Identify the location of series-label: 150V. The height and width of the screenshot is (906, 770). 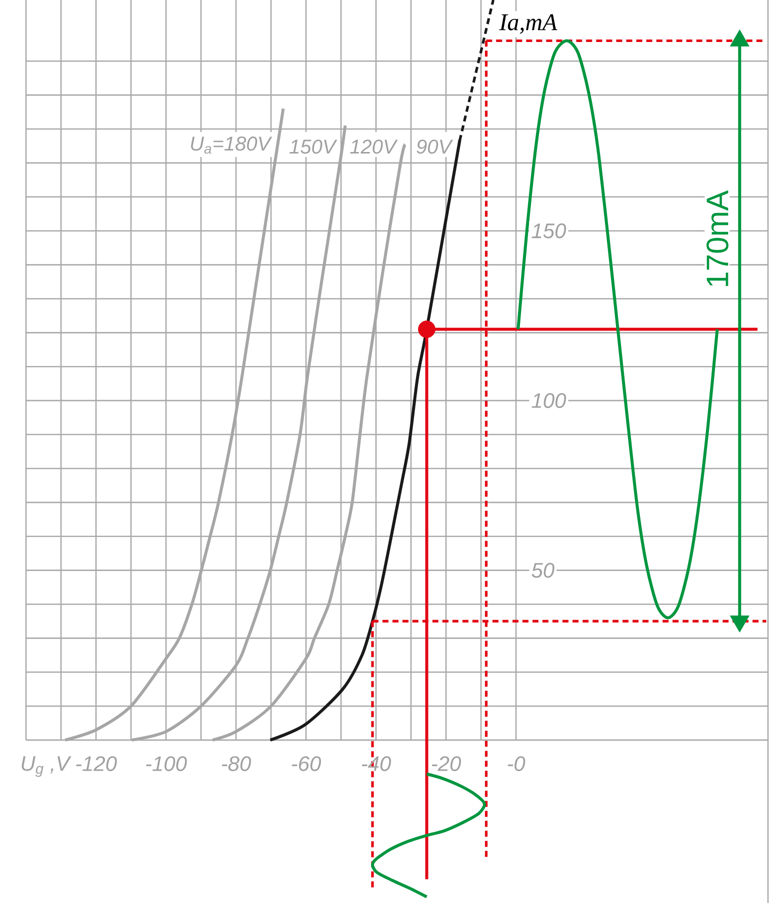
(314, 147).